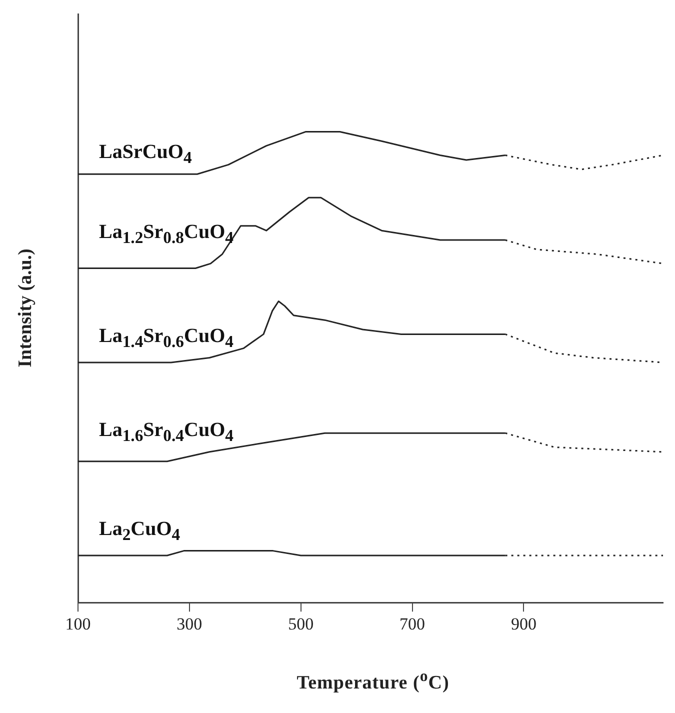  I want to click on y-axis-title: Intensity (a.u.), so click(26, 308).